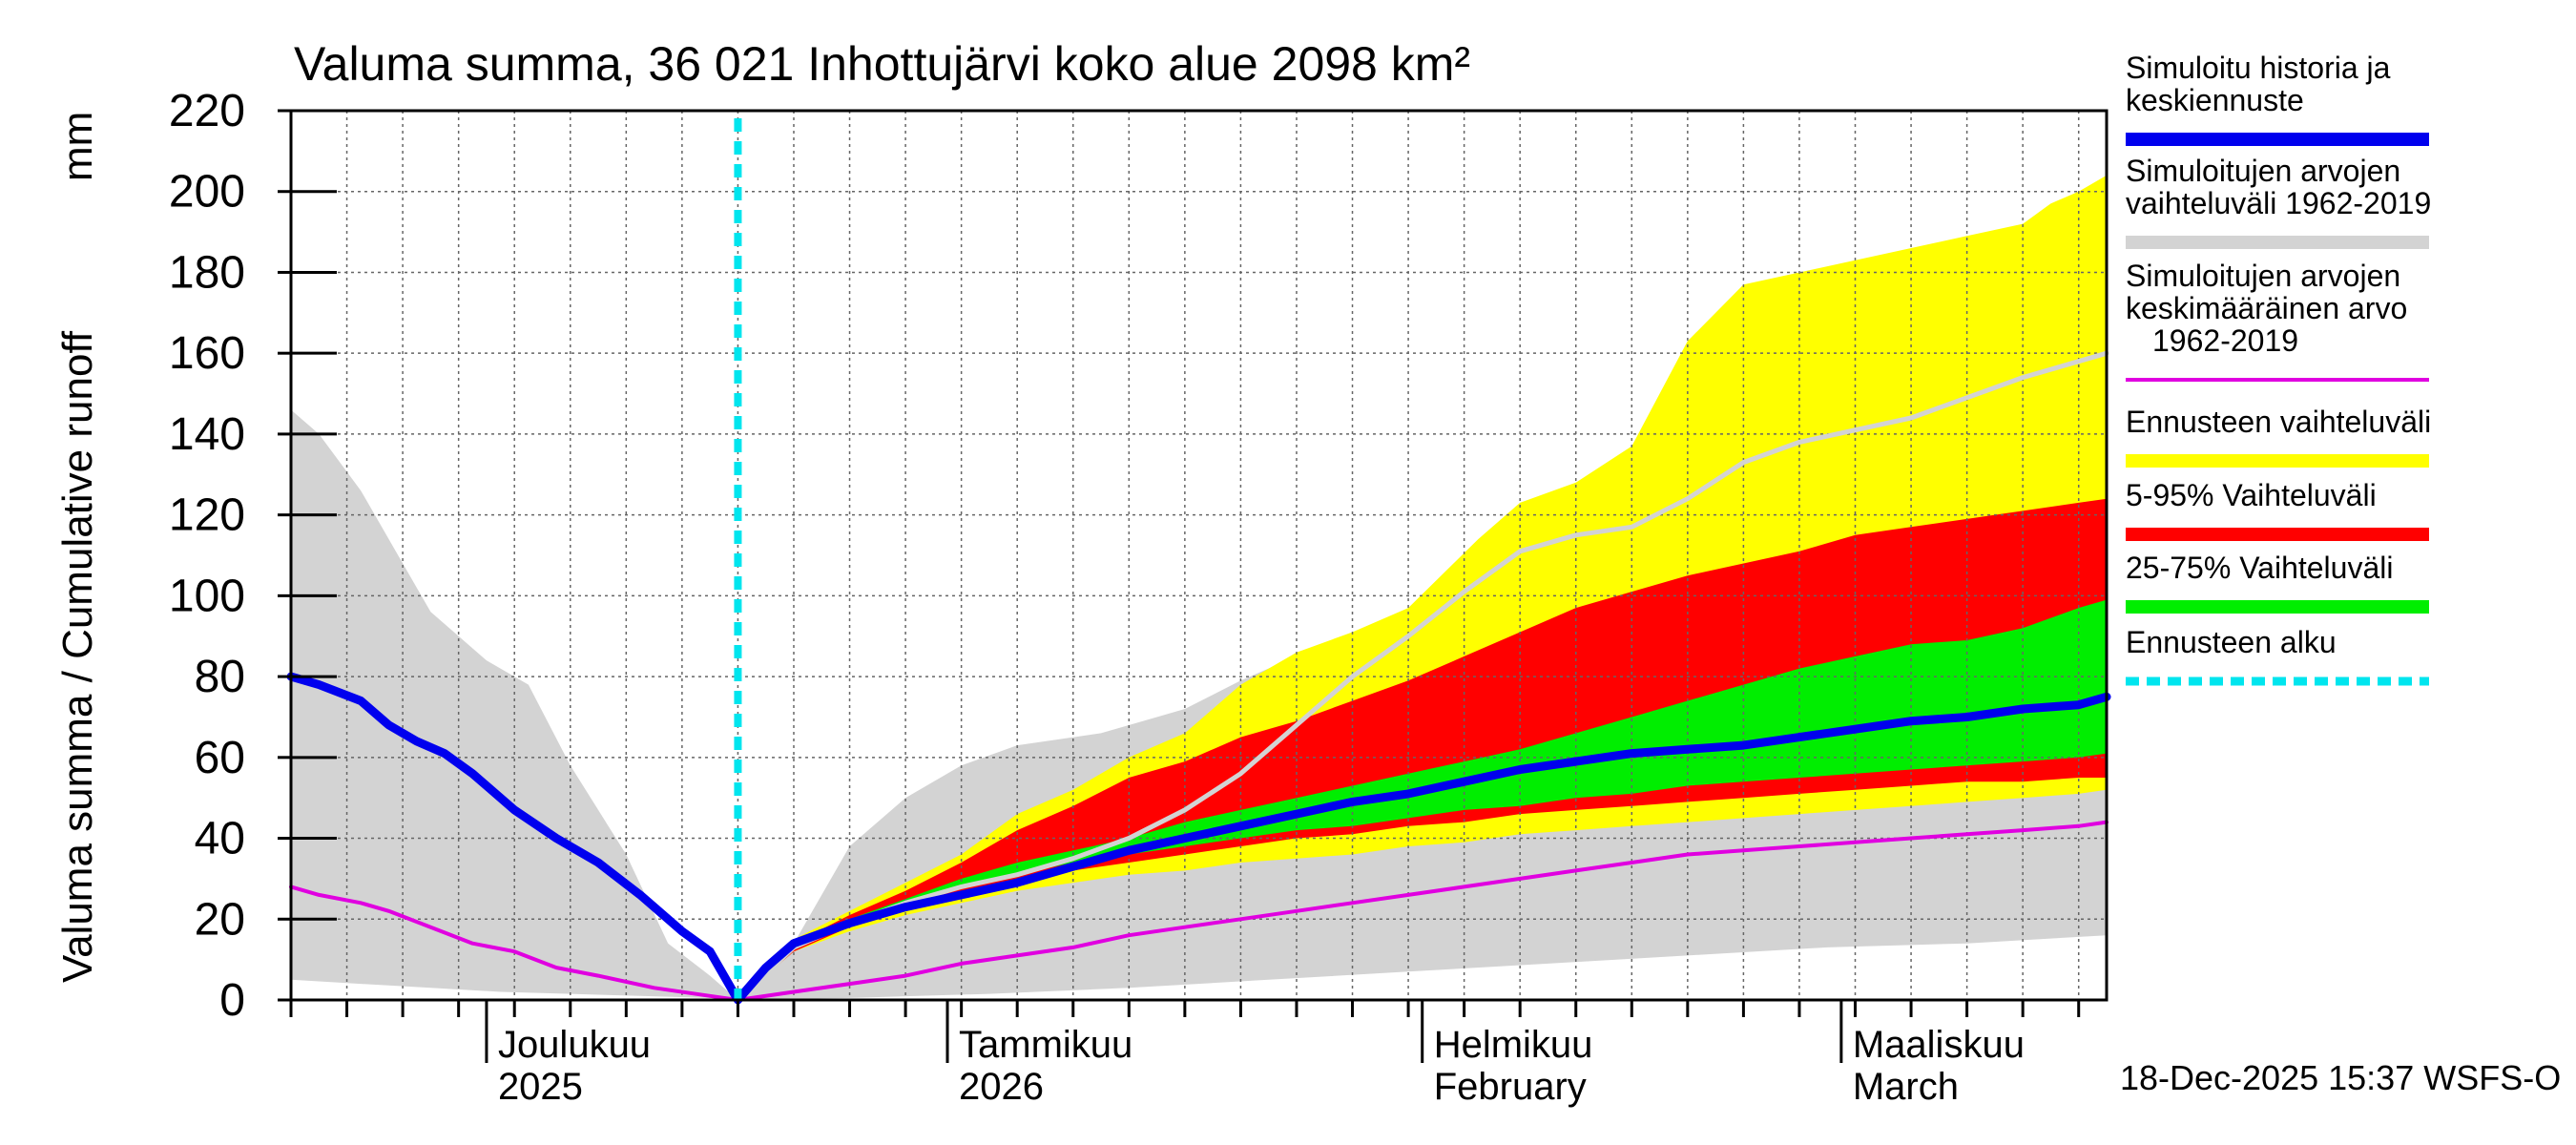 The image size is (2576, 1145). Describe the element at coordinates (1906, 1087) in the screenshot. I see `month-sublabel-3: March` at that location.